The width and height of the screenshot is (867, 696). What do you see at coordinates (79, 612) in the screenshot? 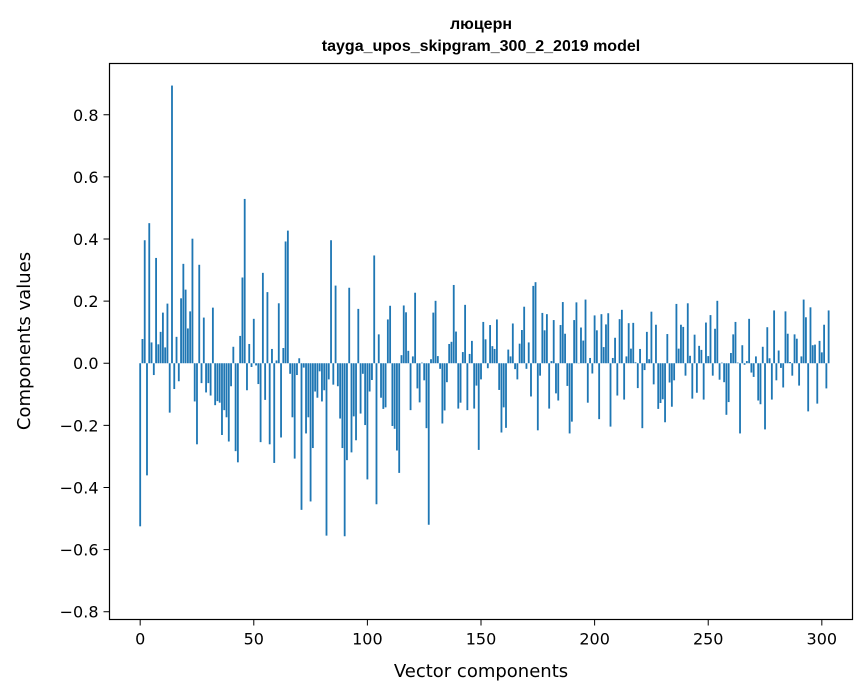
I see `y-tick-label-0: −0.8` at bounding box center [79, 612].